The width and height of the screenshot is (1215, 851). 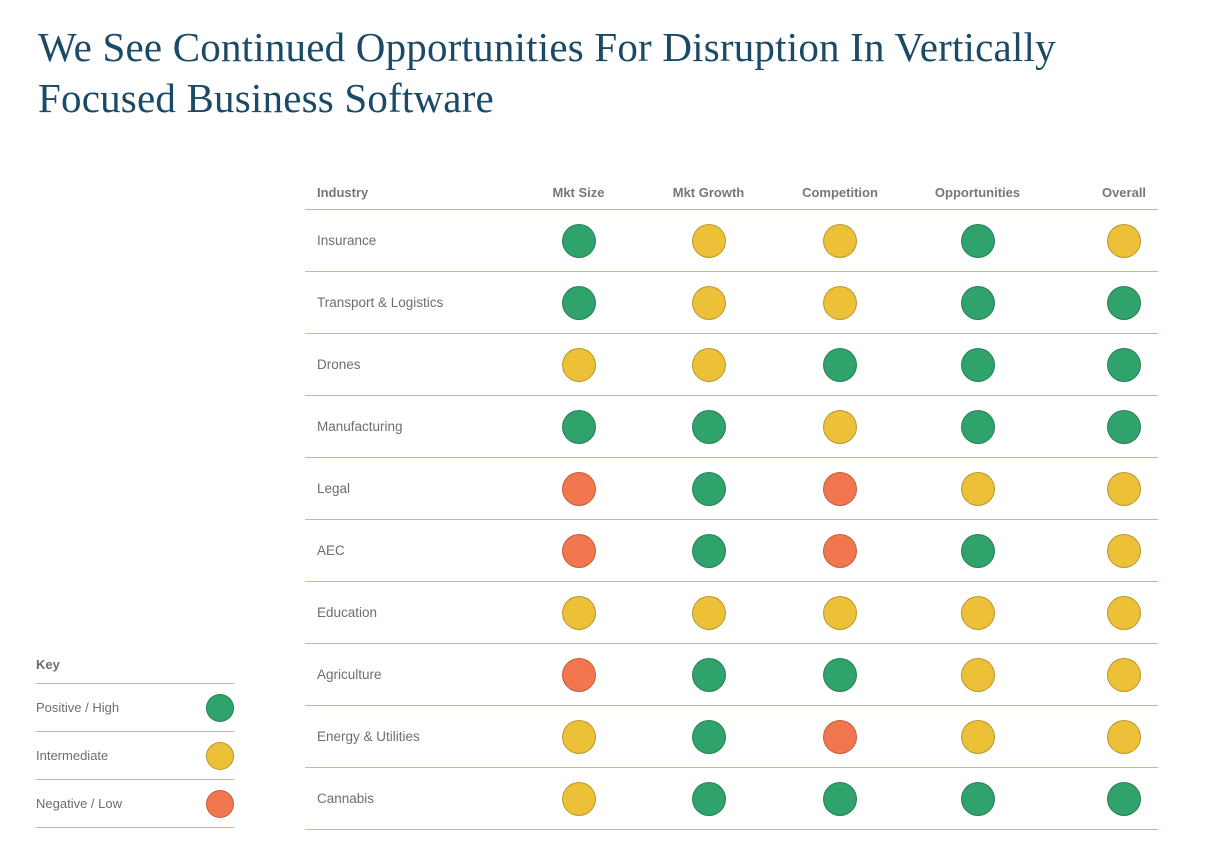 What do you see at coordinates (135, 708) in the screenshot?
I see `legend-item: Positive / High` at bounding box center [135, 708].